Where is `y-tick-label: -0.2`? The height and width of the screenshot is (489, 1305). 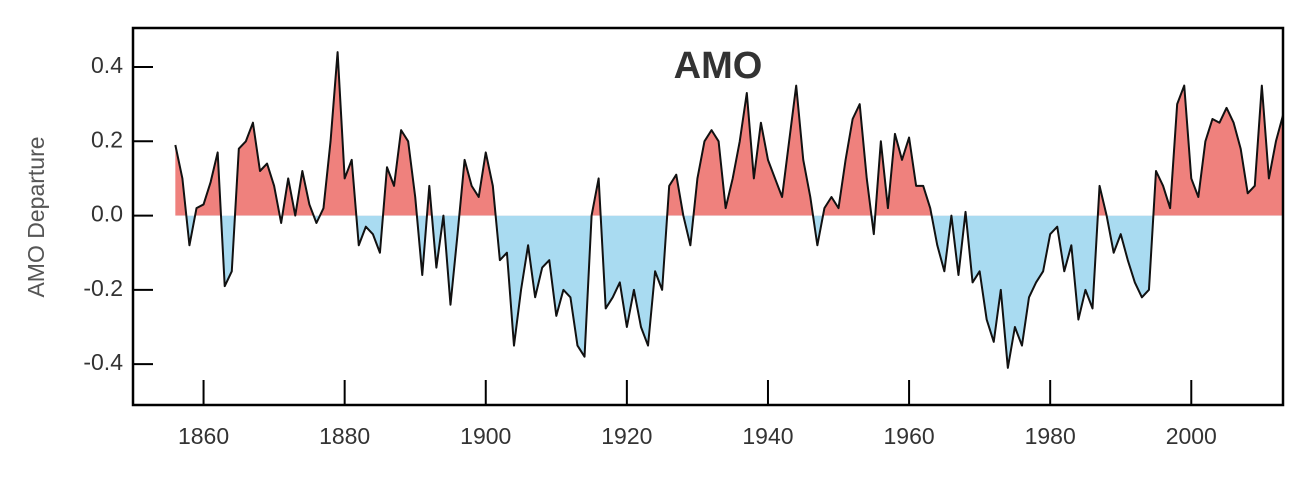 y-tick-label: -0.2 is located at coordinates (103, 288).